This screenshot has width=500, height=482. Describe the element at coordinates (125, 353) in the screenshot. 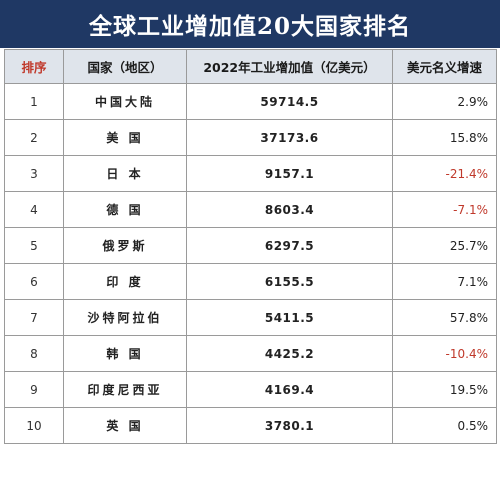

I see `country-cell: 韩 国` at that location.